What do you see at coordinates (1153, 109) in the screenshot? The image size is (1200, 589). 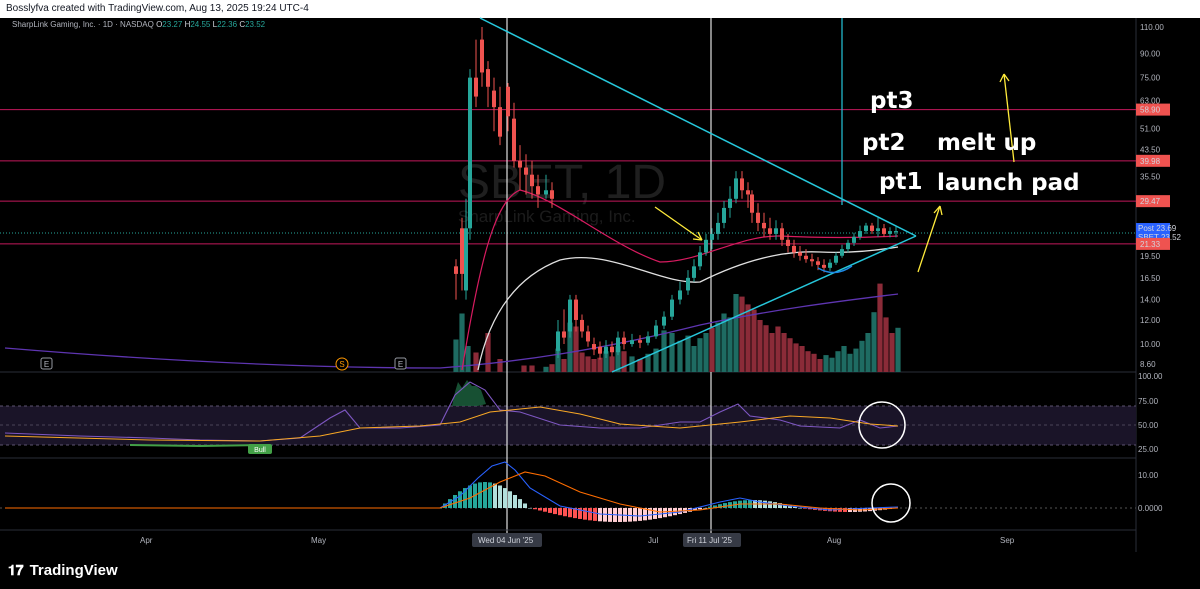 I see `level-price-label: 58.90` at bounding box center [1153, 109].